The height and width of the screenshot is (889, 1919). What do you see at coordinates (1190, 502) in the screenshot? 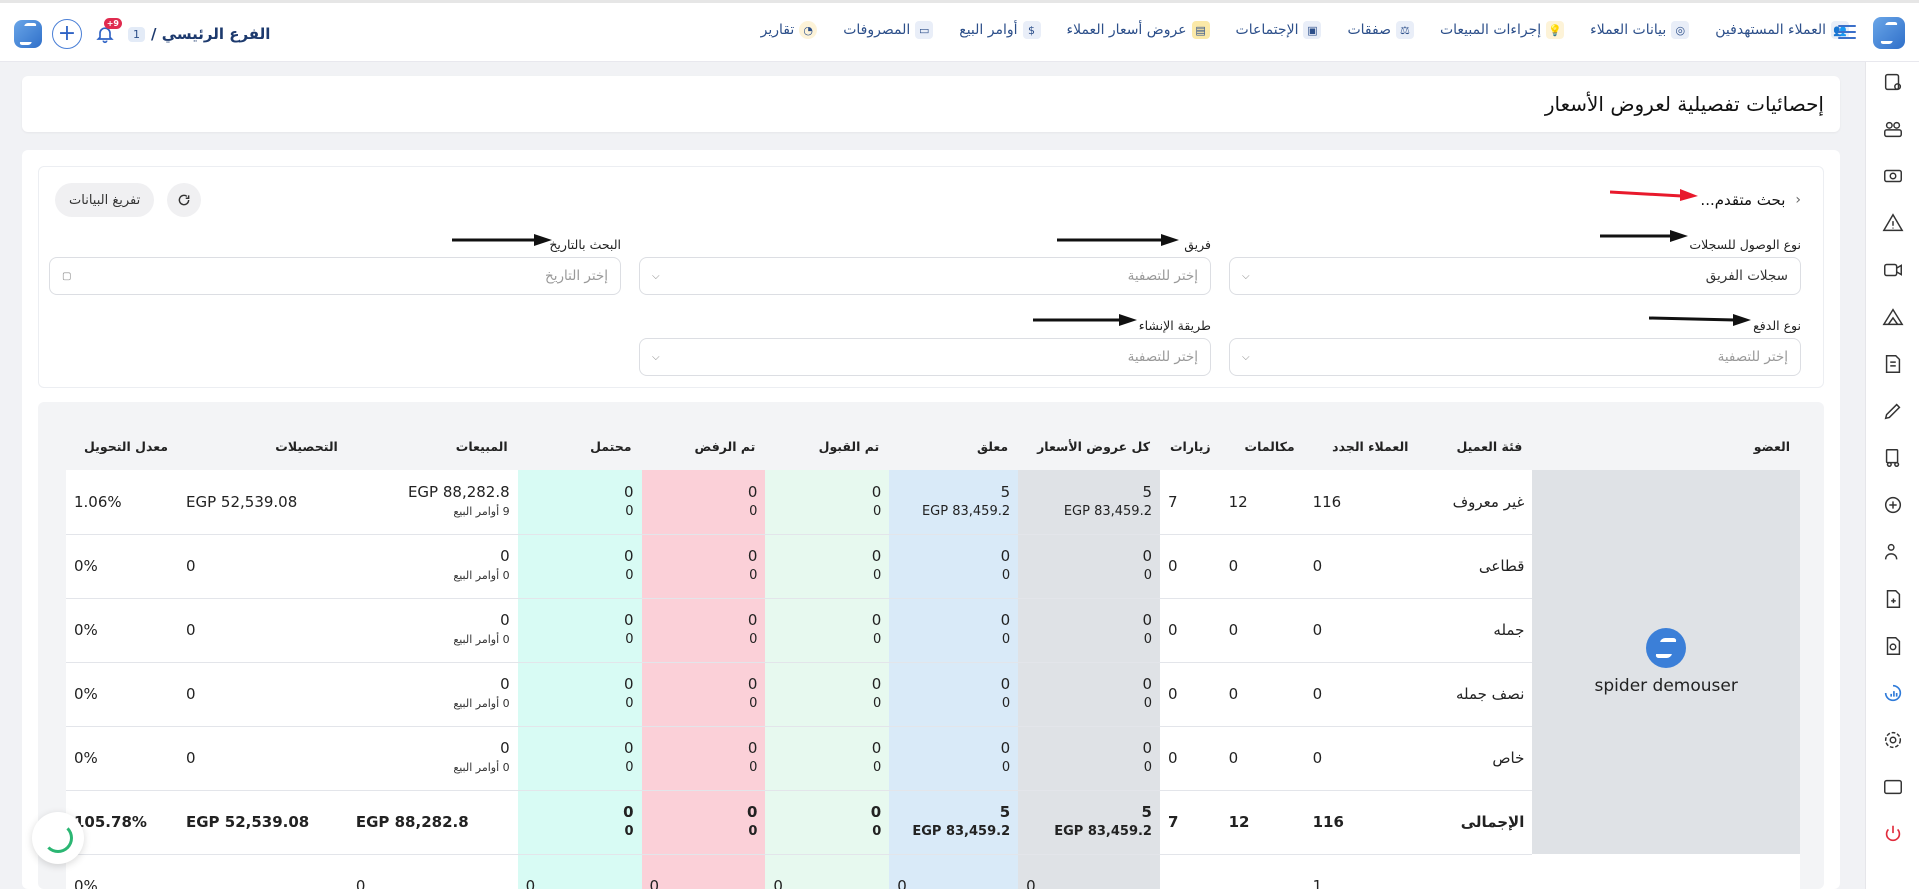
I see `table-cell: 7` at bounding box center [1190, 502].